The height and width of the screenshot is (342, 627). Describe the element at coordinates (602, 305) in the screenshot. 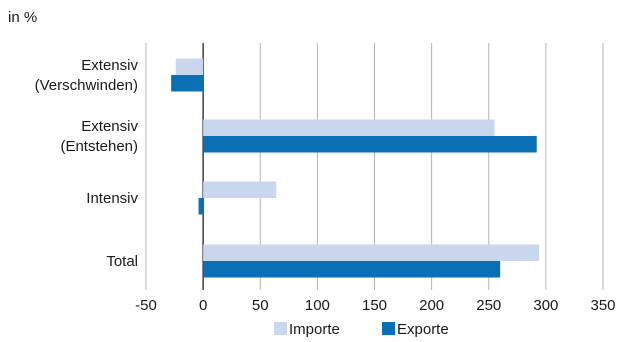

I see `x-tick-label: 350` at that location.